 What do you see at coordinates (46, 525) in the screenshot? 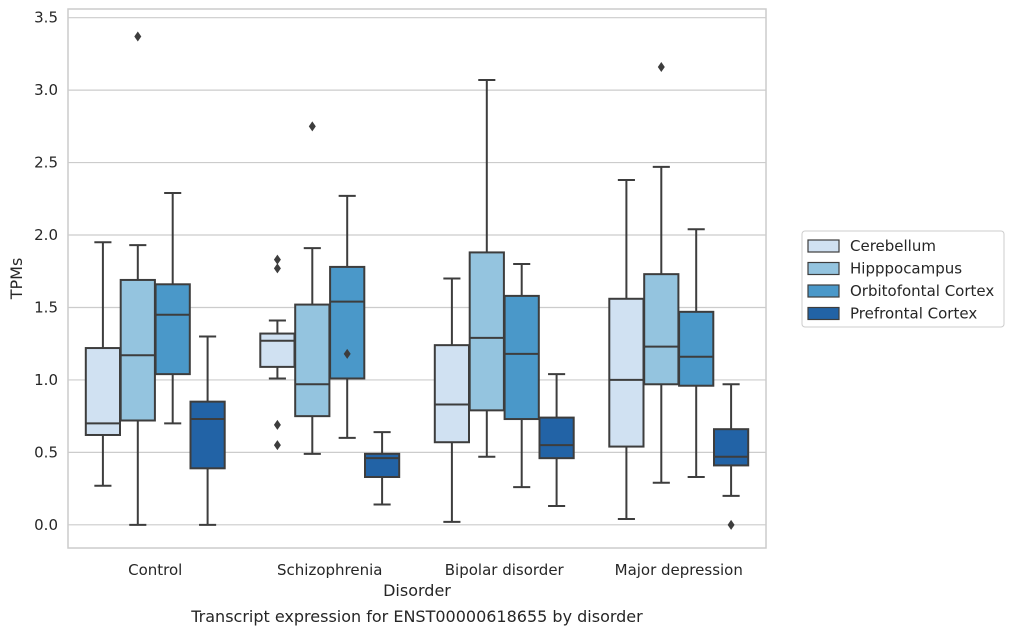
I see `y-tick-label: 0.0` at bounding box center [46, 525].